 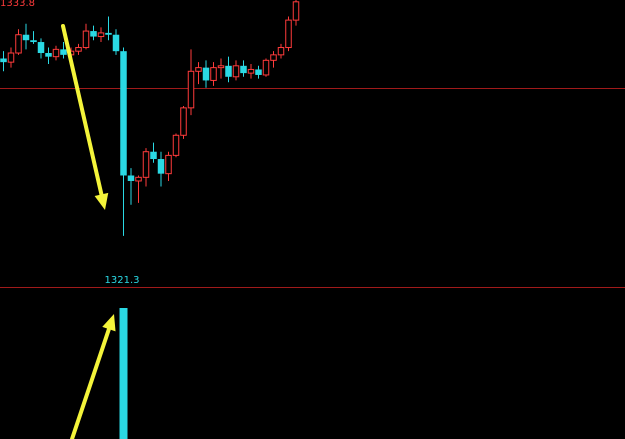 I want to click on annotation-arrows, so click(x=88, y=231).